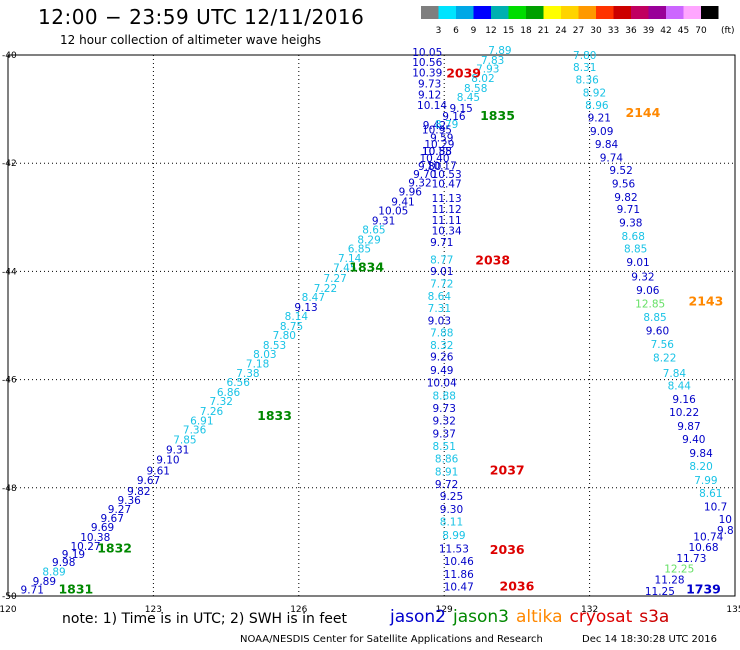 The width and height of the screenshot is (740, 650). I want to click on wave-height-label: 8.89, so click(53, 572).